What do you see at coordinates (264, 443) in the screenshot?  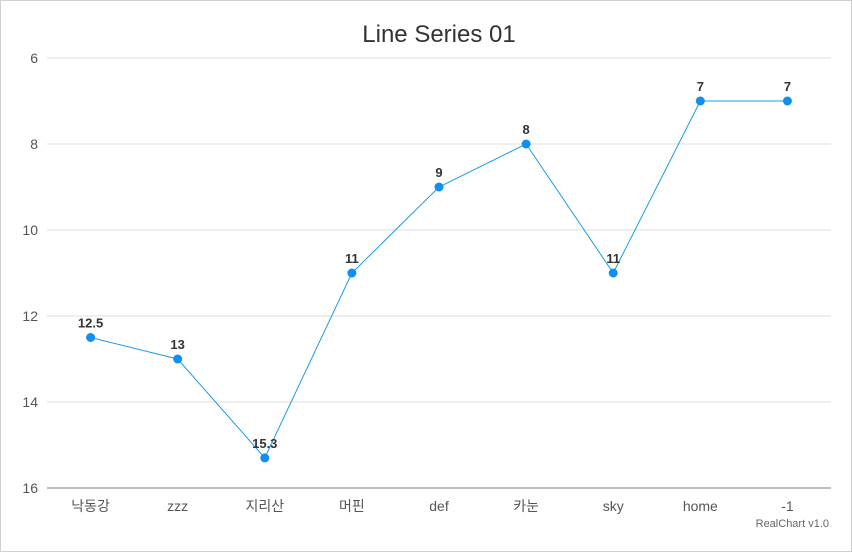 I see `data-label: 15.3` at bounding box center [264, 443].